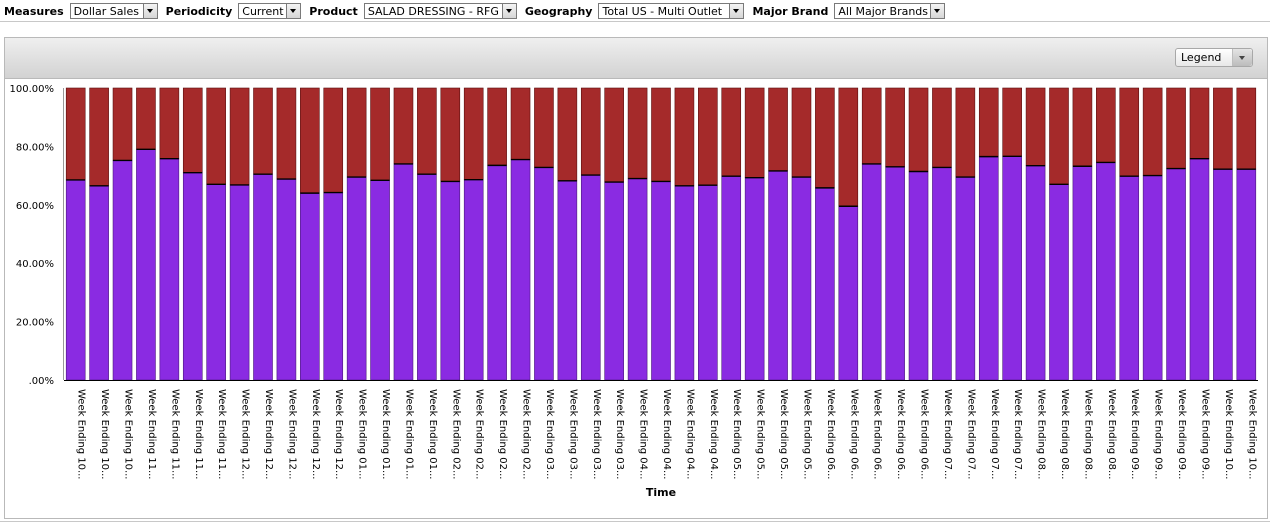 The width and height of the screenshot is (1270, 524). Describe the element at coordinates (890, 11) in the screenshot. I see `major-brand-select: All Major Brands` at that location.